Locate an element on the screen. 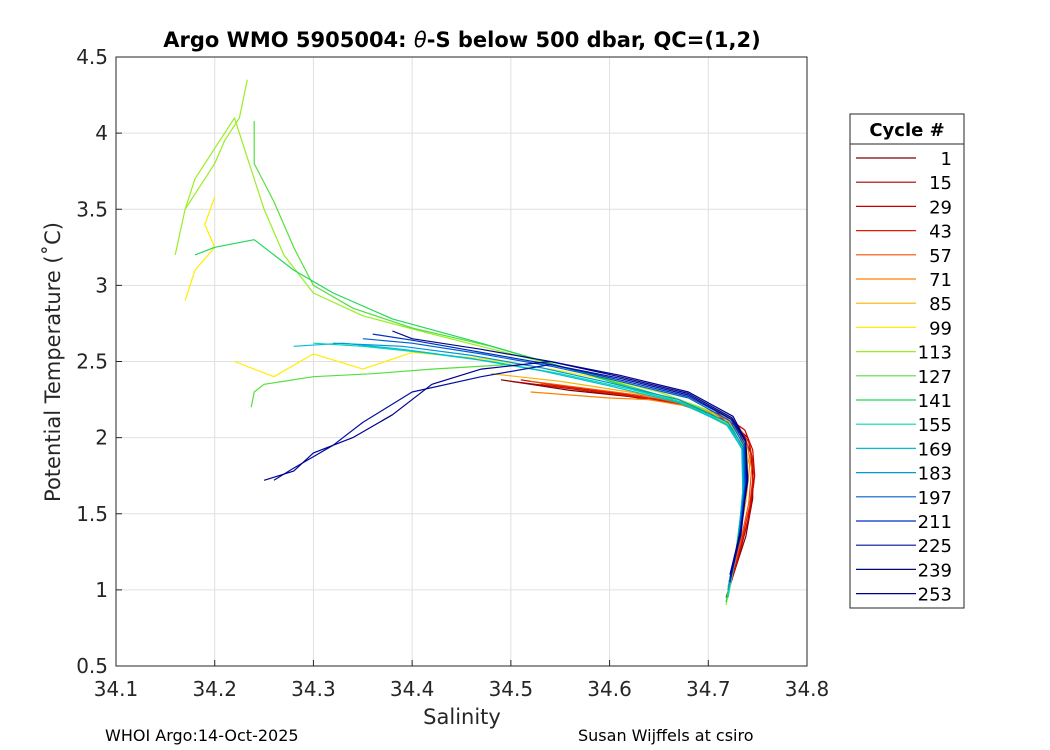  x-tick-label: 34.6 is located at coordinates (609, 689).